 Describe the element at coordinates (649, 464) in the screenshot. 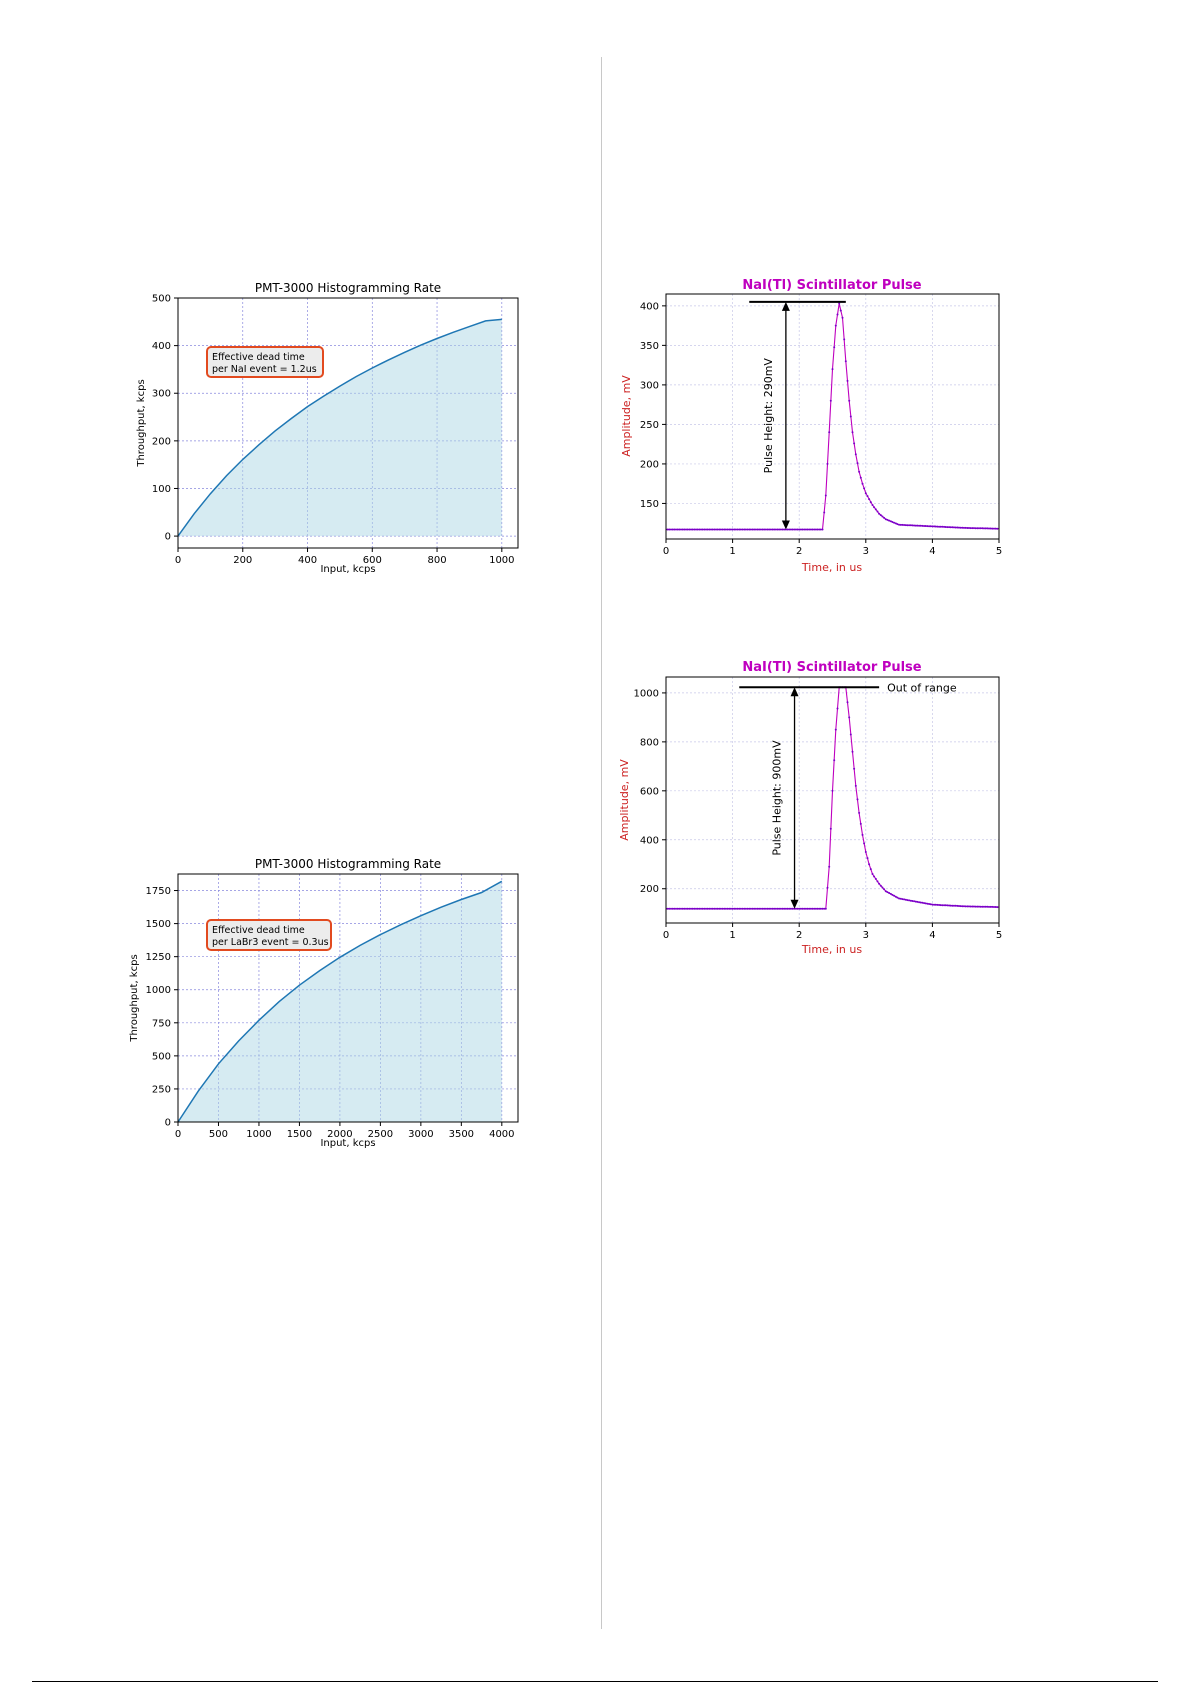

I see `y-tick-label: 200` at that location.